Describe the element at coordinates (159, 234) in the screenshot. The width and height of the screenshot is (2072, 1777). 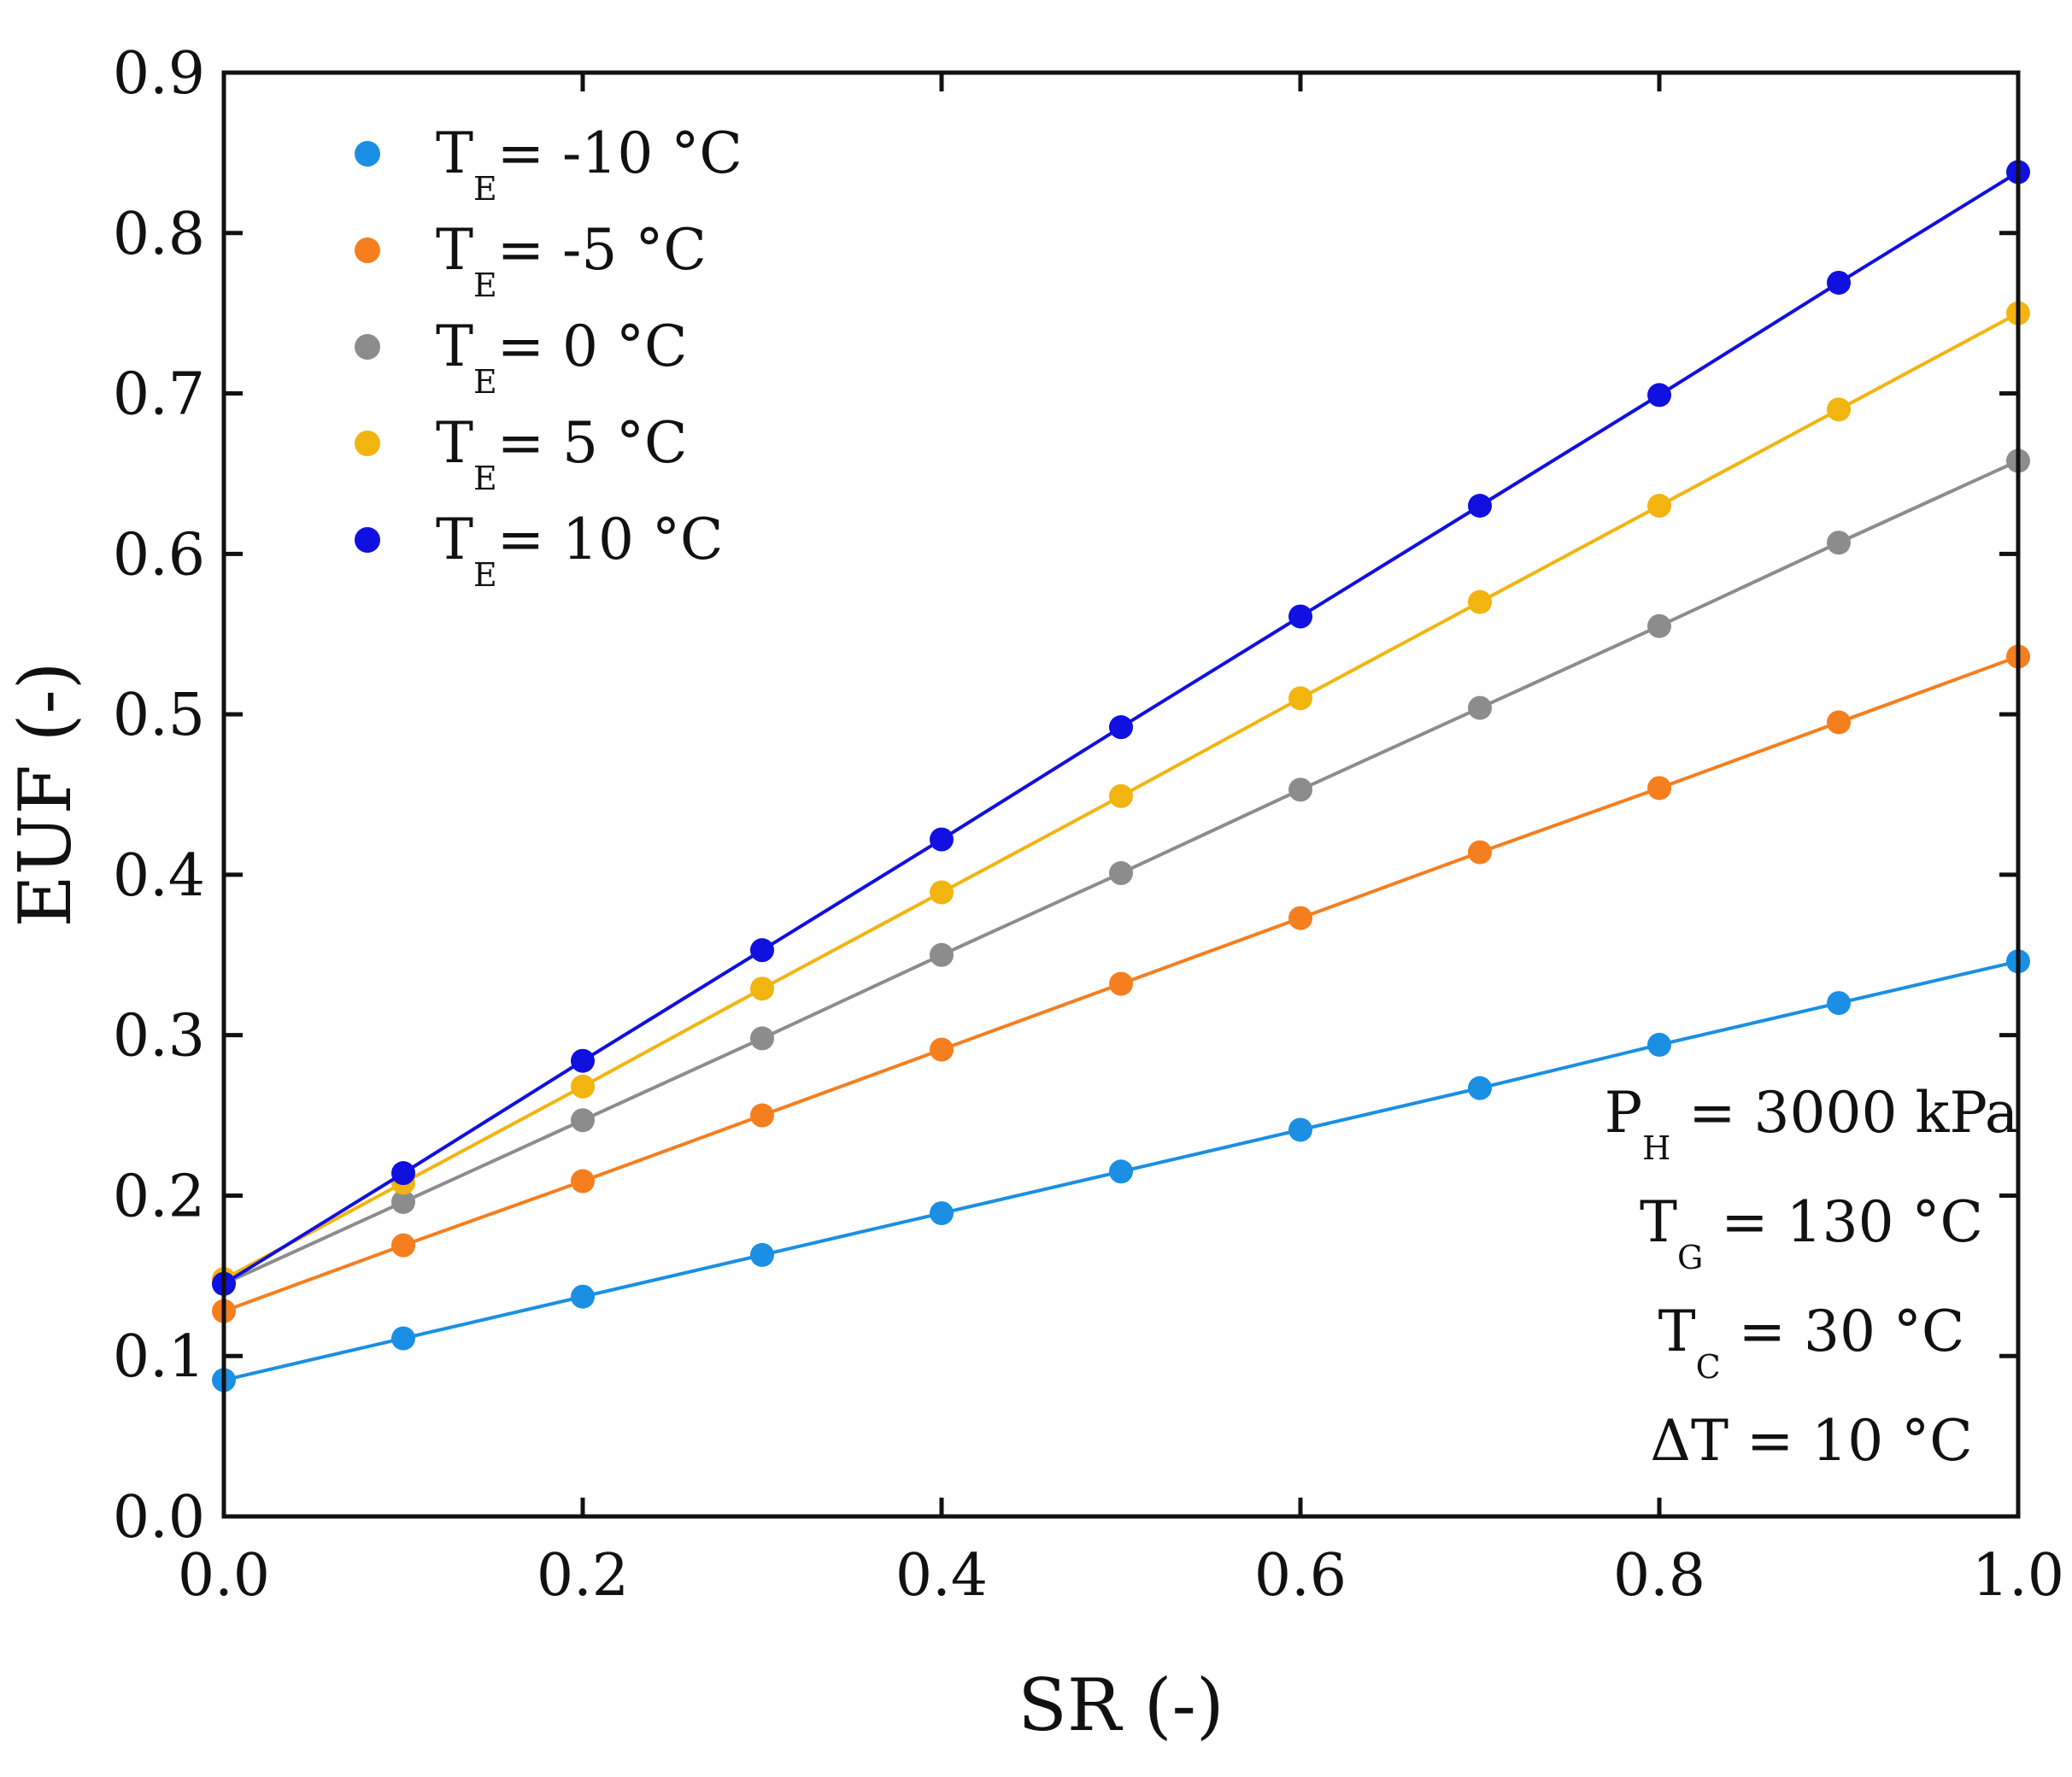
I see `y-tick-label: 0.8` at that location.